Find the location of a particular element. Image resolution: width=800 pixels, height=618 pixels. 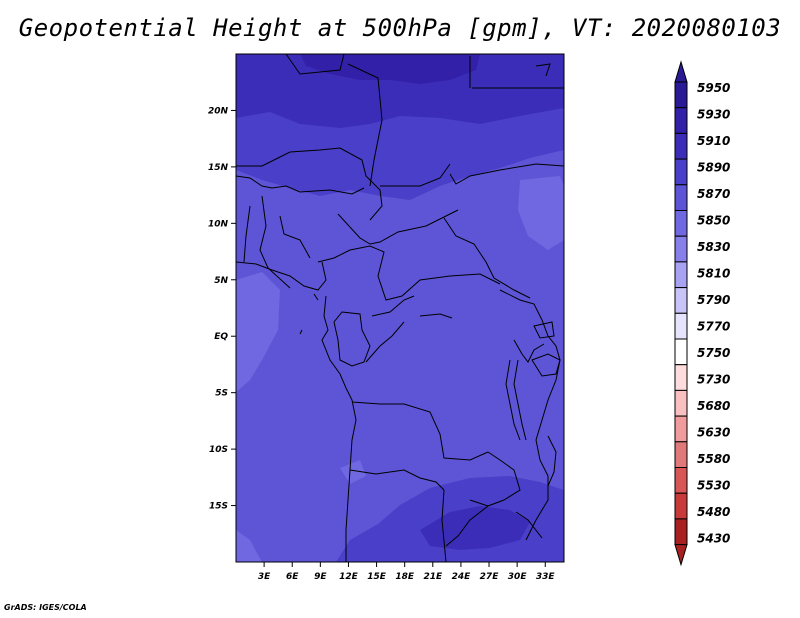

lon-tick-label: 9E is located at coordinates (320, 577).